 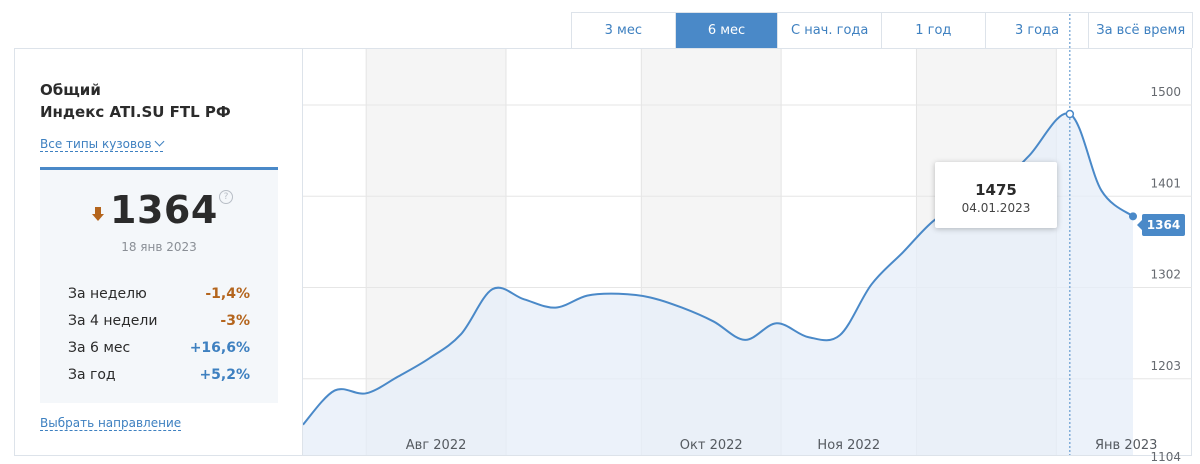 What do you see at coordinates (135, 112) in the screenshot?
I see `index-title: Индекс ATI.SU FTL РФ` at bounding box center [135, 112].